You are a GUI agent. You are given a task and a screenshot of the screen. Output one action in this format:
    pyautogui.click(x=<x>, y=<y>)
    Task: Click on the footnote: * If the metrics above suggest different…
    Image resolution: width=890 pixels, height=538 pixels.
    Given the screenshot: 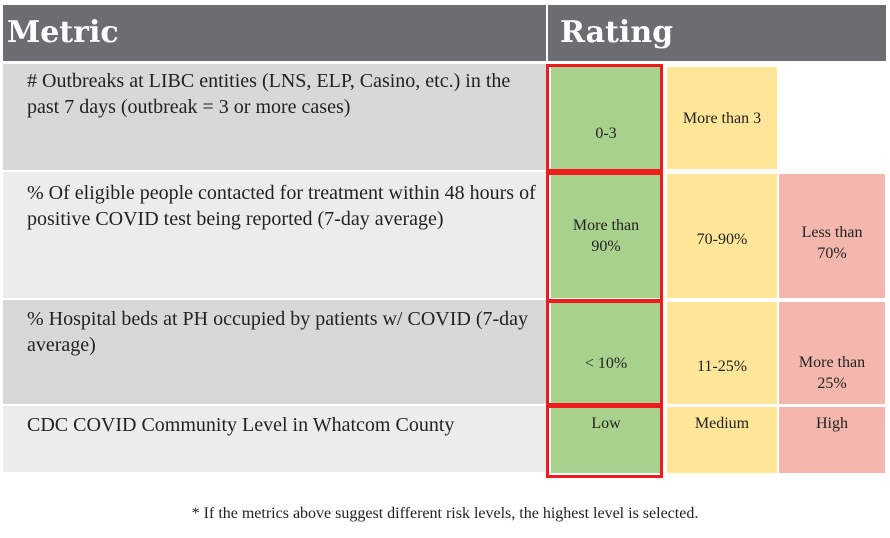 What is the action you would take?
    pyautogui.click(x=445, y=513)
    